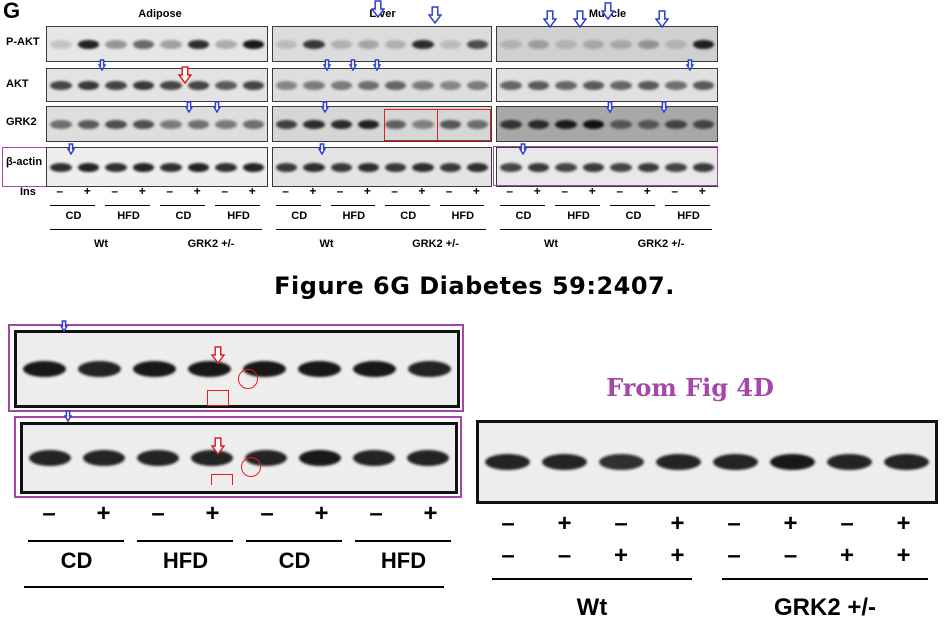  I want to click on figure-caption: Figure 6G Diabetes 59:2407., so click(474, 286).